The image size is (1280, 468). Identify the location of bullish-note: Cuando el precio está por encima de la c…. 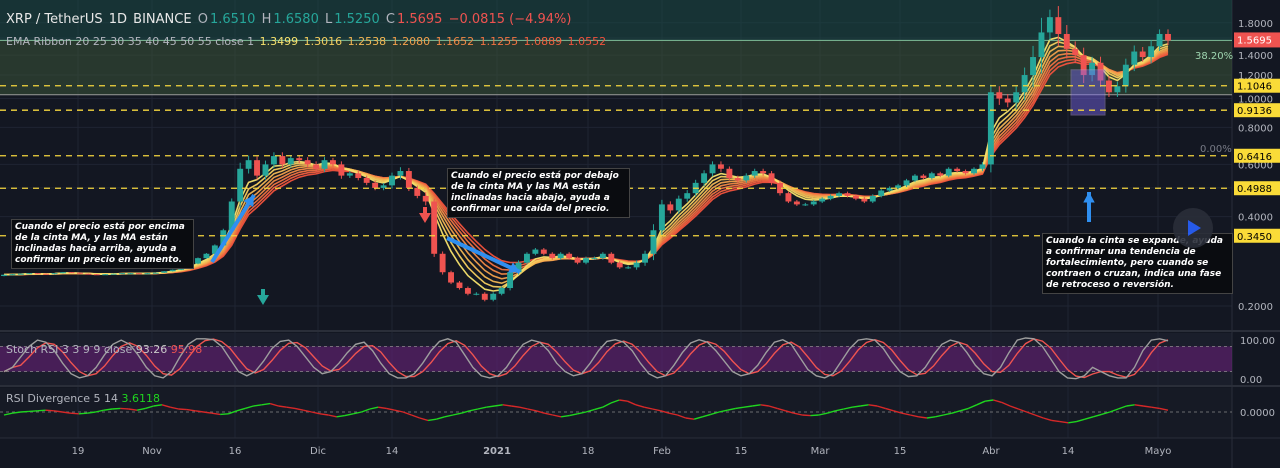
(102, 244).